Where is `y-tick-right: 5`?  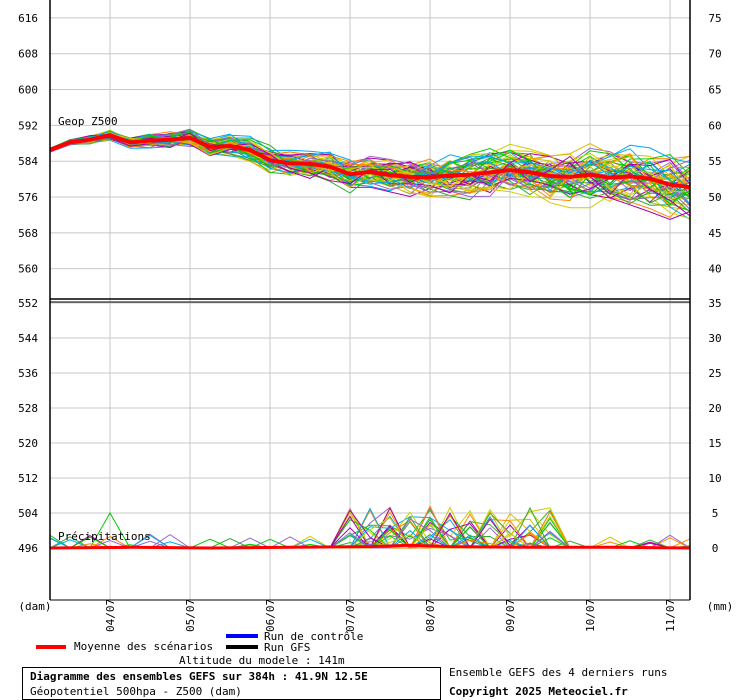 y-tick-right: 5 is located at coordinates (715, 513).